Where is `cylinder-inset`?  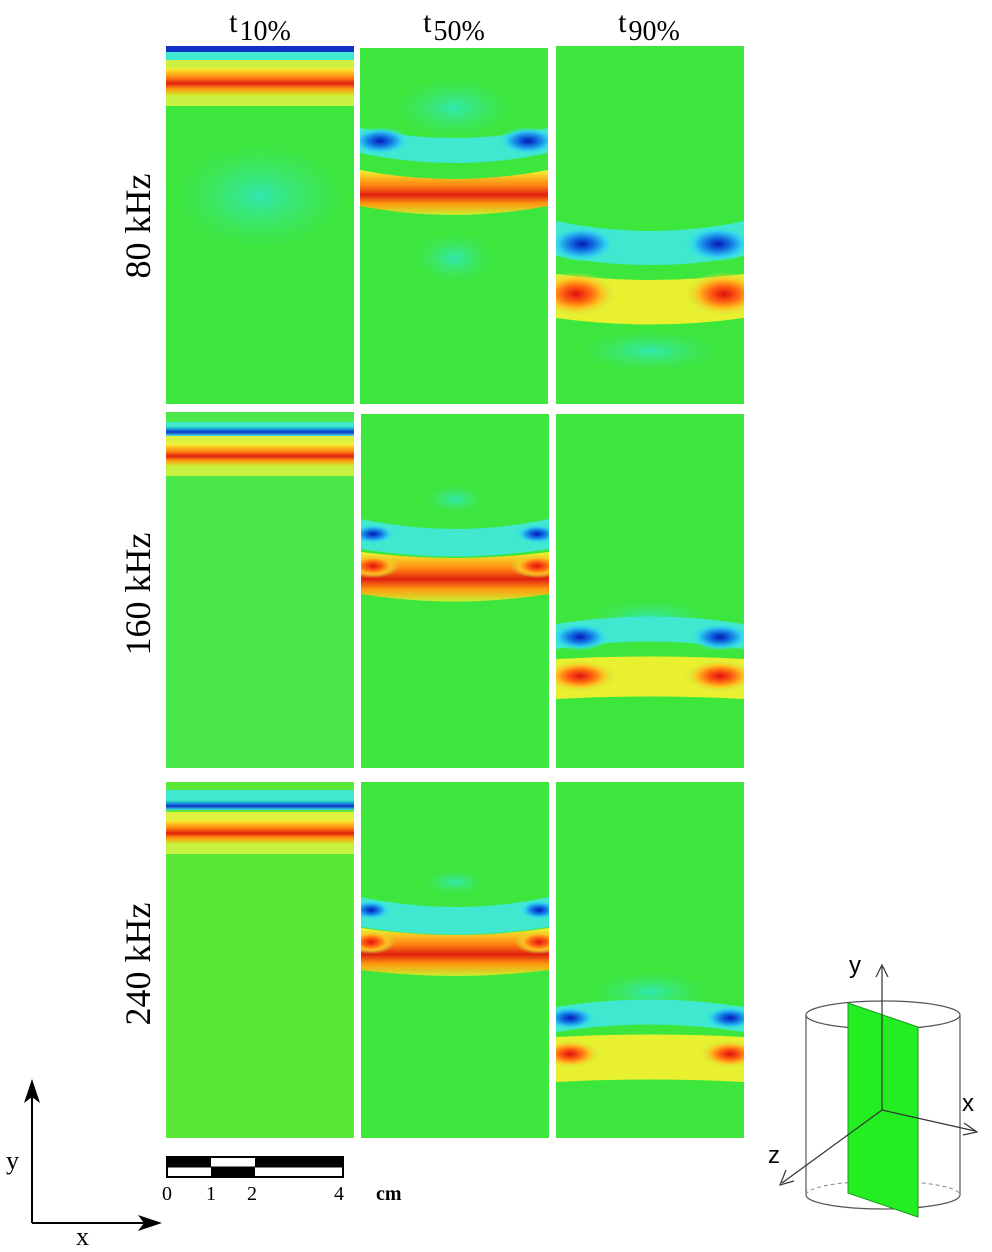
cylinder-inset is located at coordinates (878, 1090).